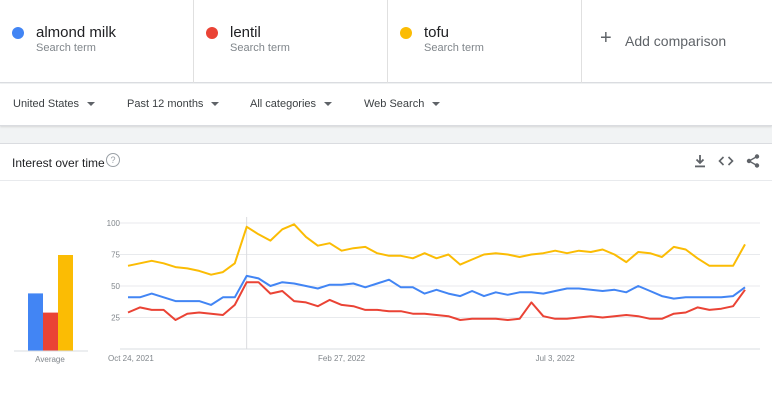 The height and width of the screenshot is (405, 772). I want to click on region-dropdown: United States, so click(54, 104).